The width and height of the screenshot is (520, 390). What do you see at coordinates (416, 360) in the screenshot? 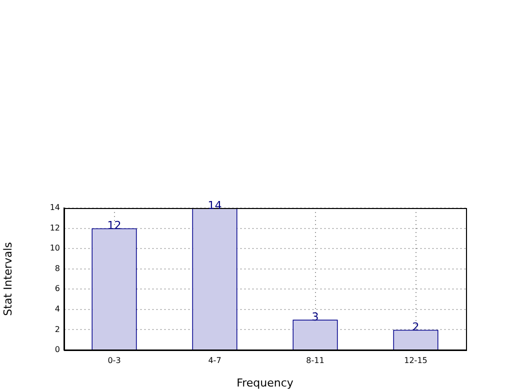
I see `x-tick-label: 12-15` at bounding box center [416, 360].